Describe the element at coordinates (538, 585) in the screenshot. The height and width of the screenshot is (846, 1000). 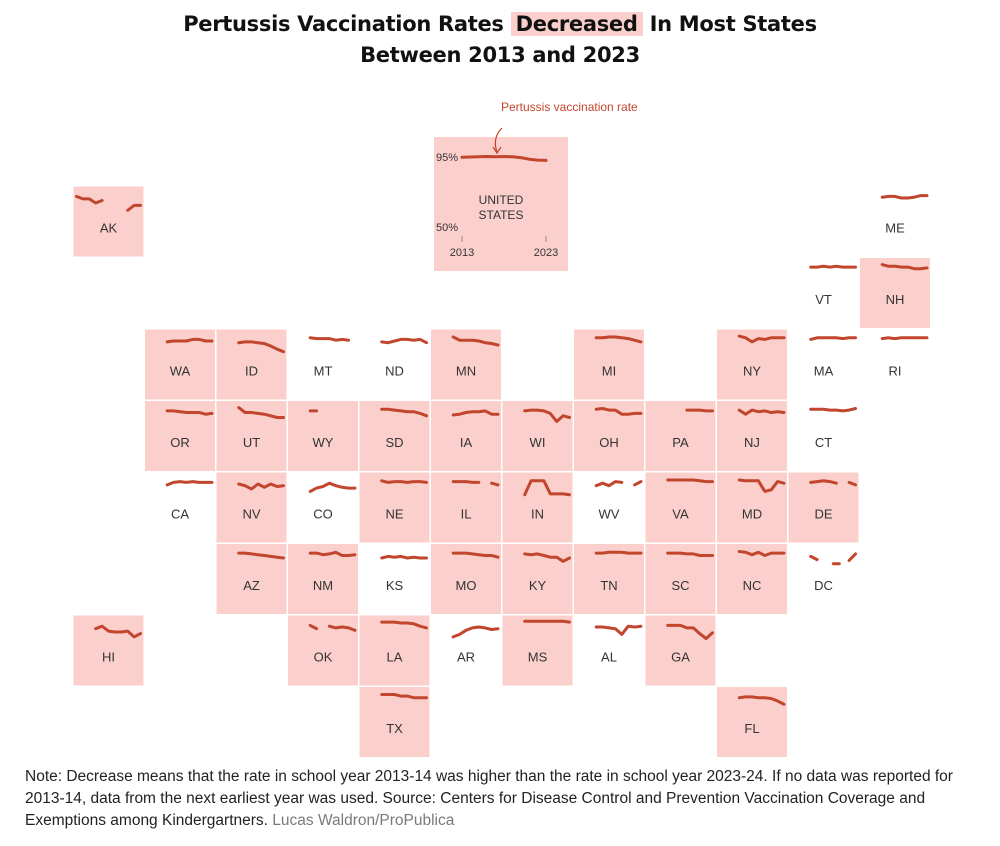
I see `state-label-ky: KY` at that location.